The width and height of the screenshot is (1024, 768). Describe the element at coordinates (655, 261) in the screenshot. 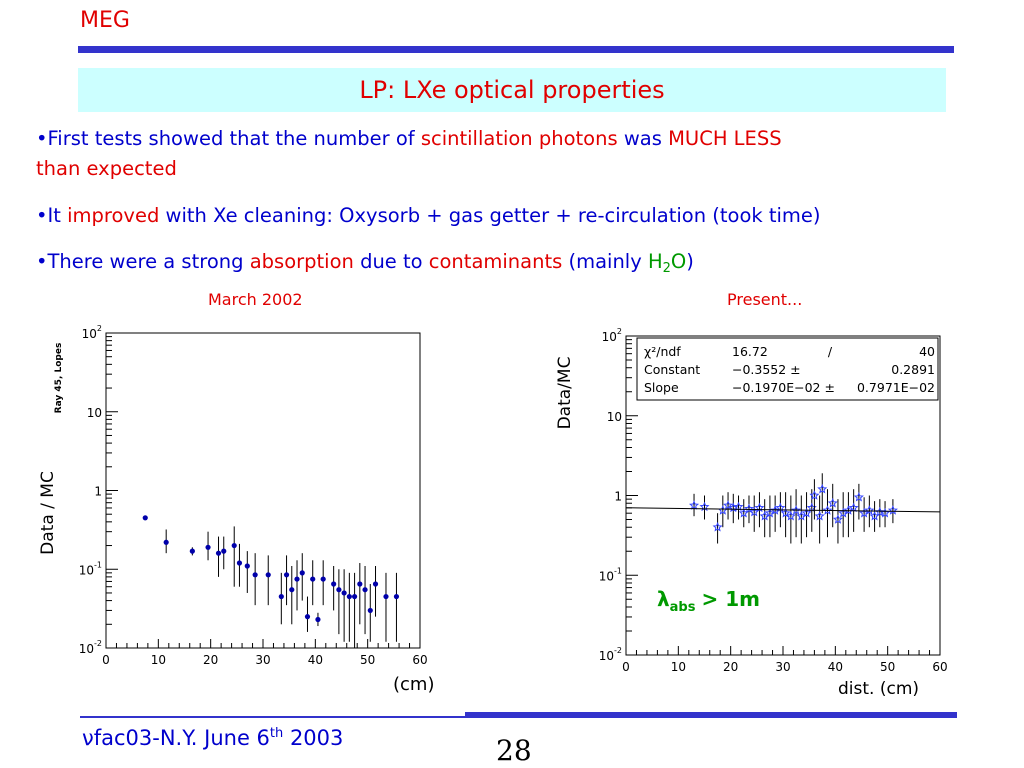

I see `formula-h: H` at that location.